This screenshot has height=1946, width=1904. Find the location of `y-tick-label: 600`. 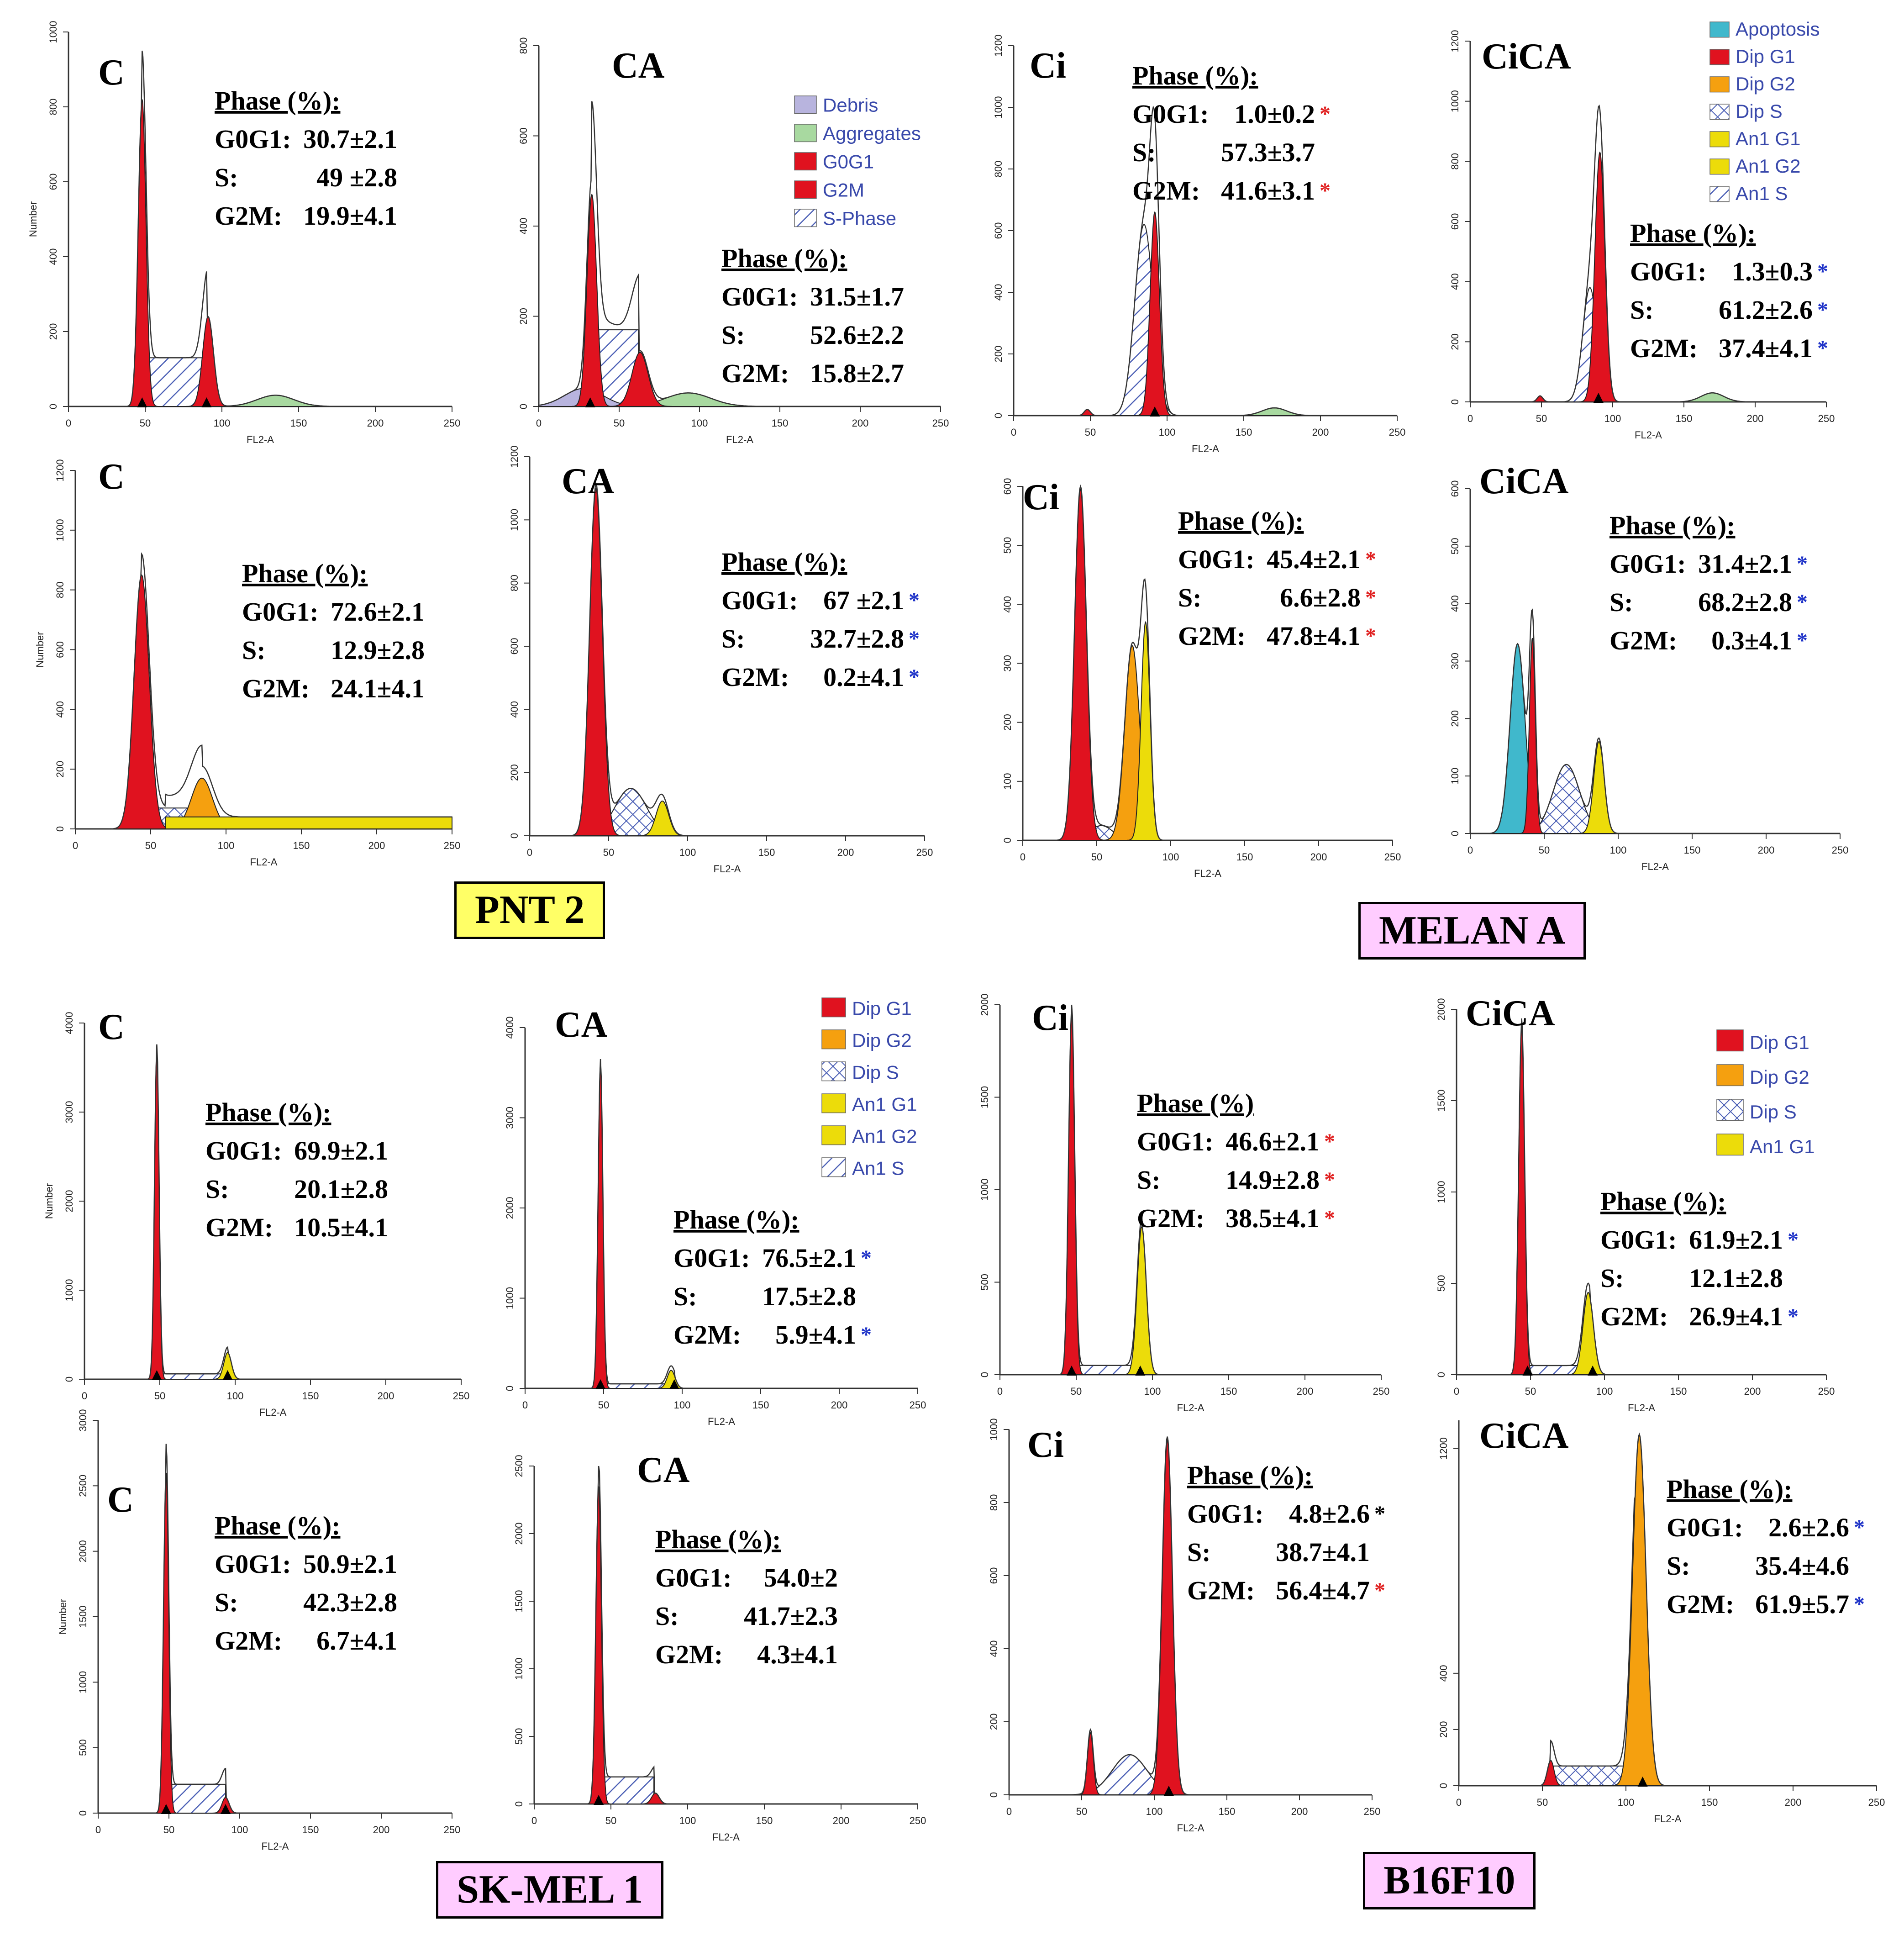

y-tick-label: 600 is located at coordinates (524, 136).